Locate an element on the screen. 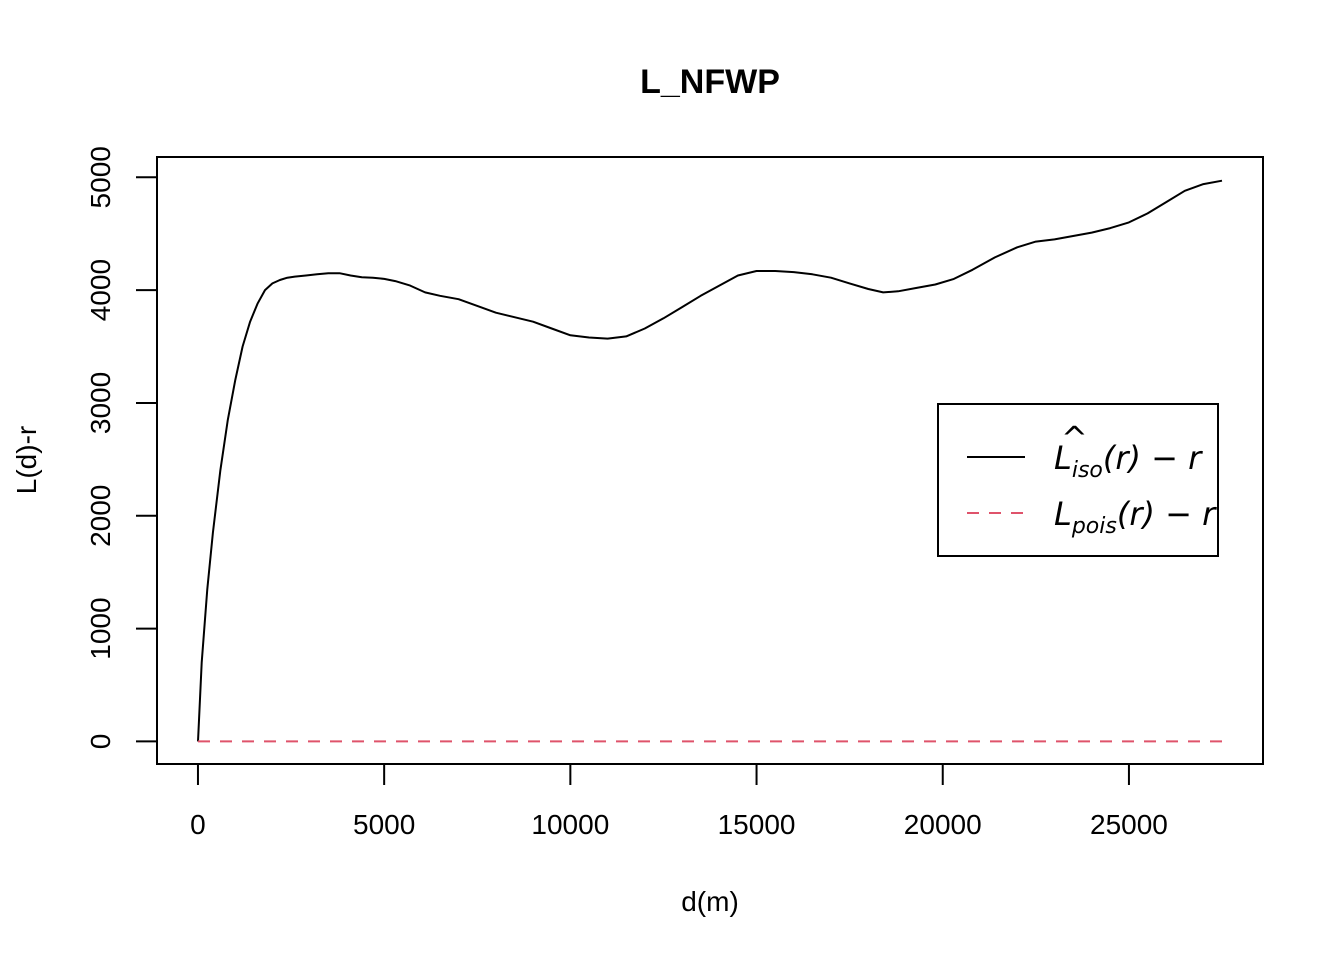 The image size is (1344, 960). legend-hat-iso: ^ is located at coordinates (1074, 438).